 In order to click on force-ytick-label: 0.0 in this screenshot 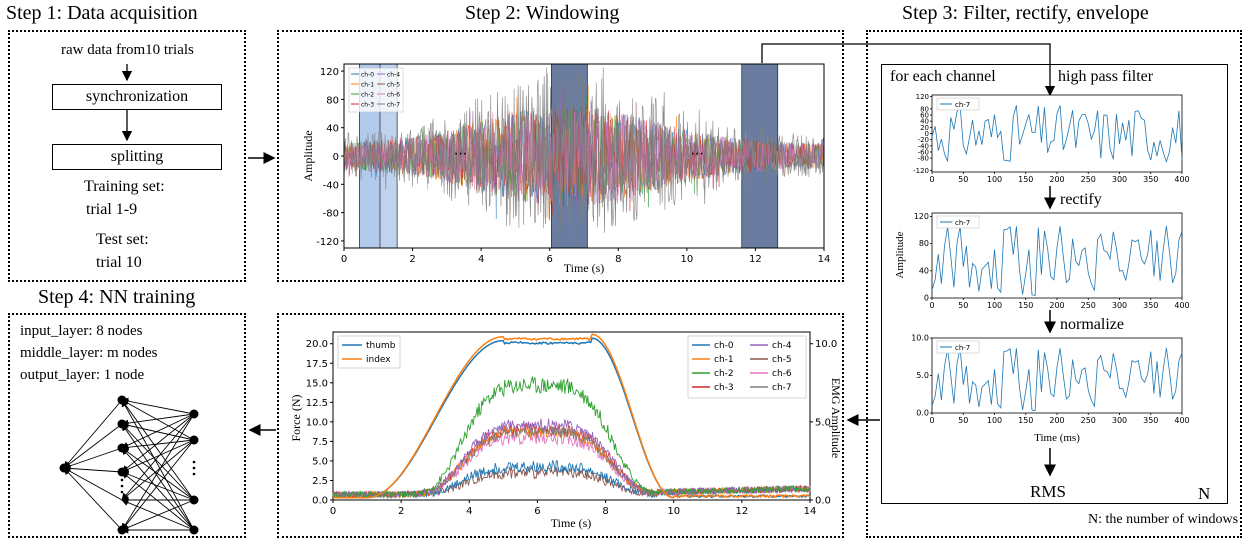, I will do `click(320, 501)`.